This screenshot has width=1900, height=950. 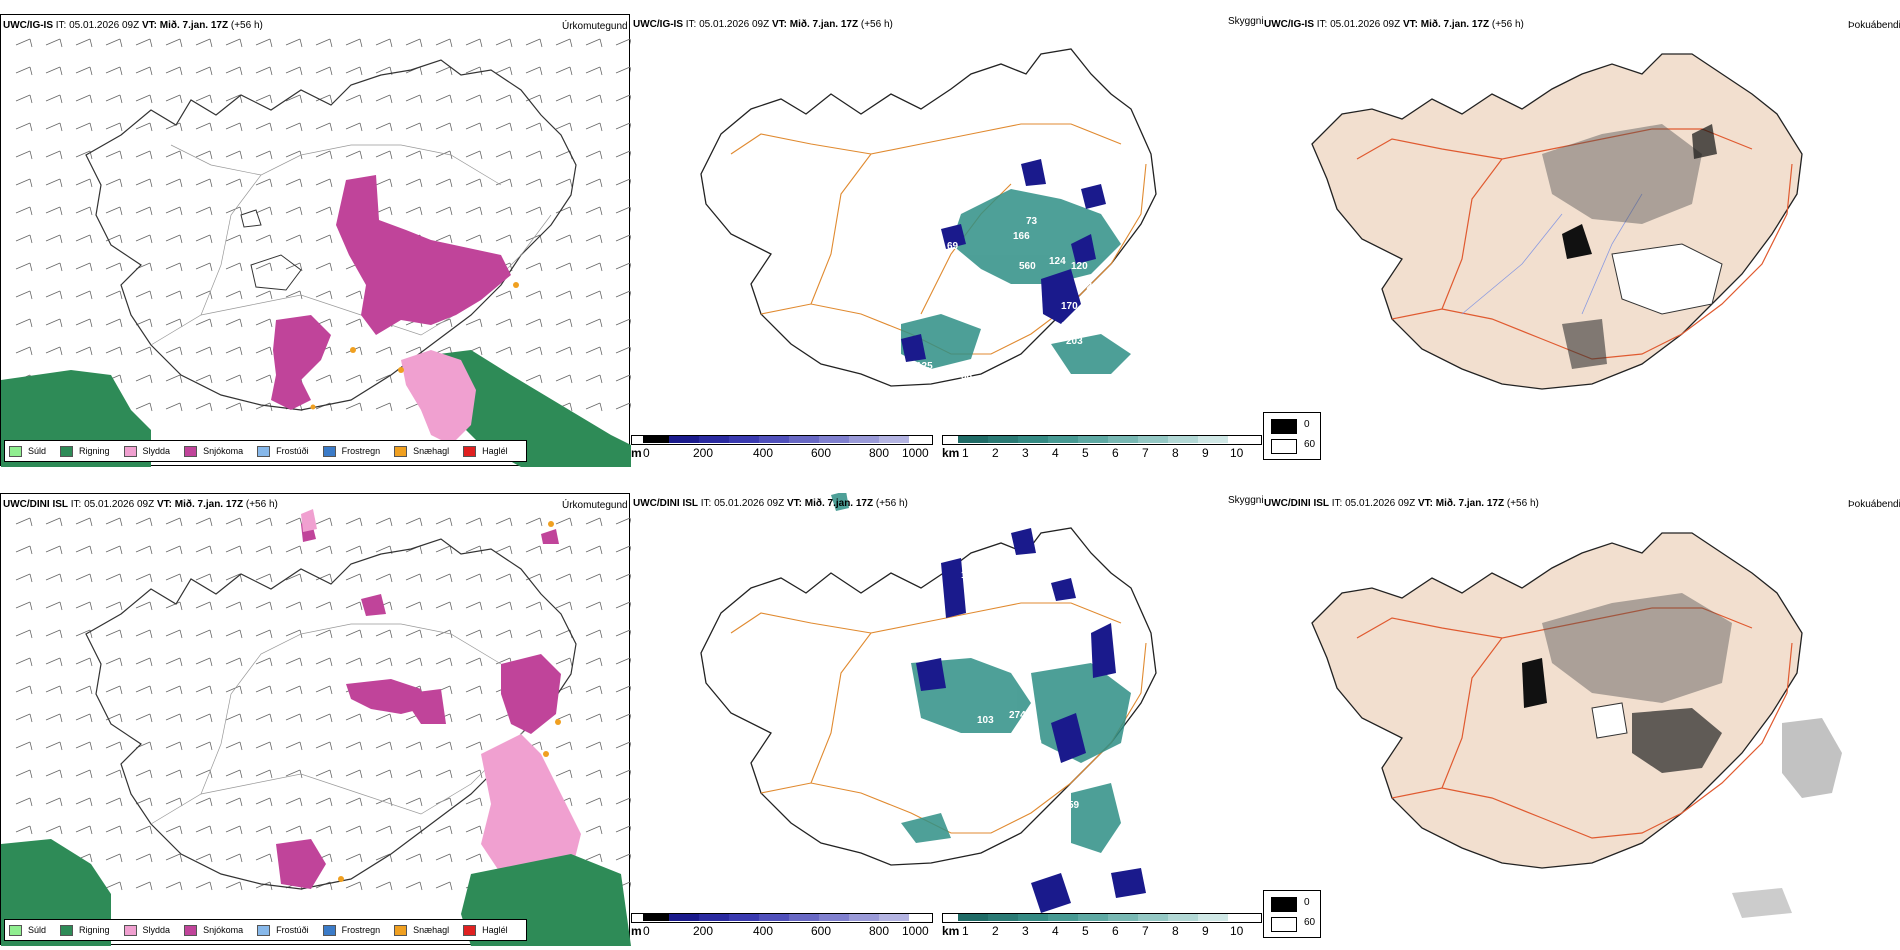 I want to click on visibility-value-label: 103, so click(x=985, y=720).